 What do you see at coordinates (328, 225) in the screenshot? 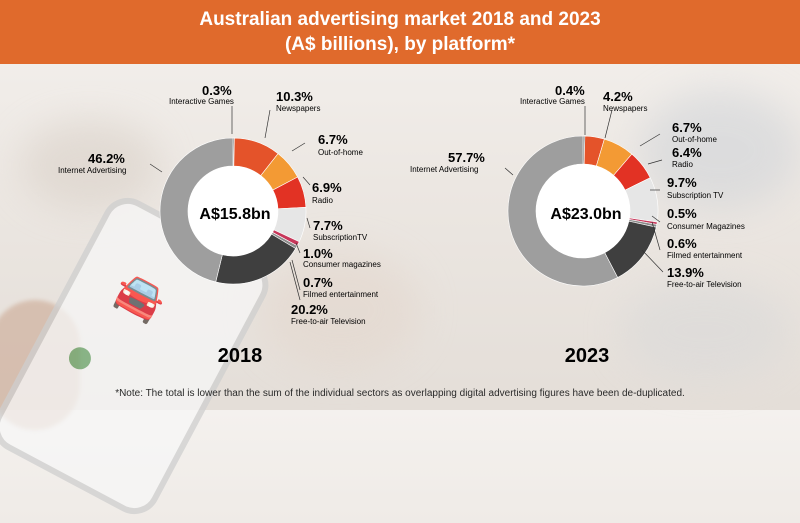
I see `slice-value-label: 7.7%` at bounding box center [328, 225].